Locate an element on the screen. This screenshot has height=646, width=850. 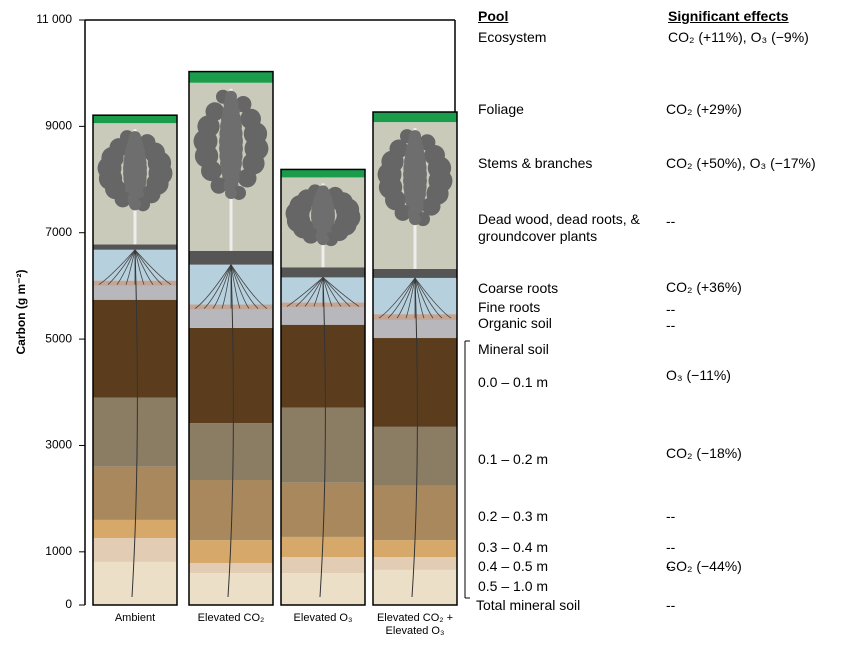
pool-label: 0.2 – 0.3 m is located at coordinates (513, 516).